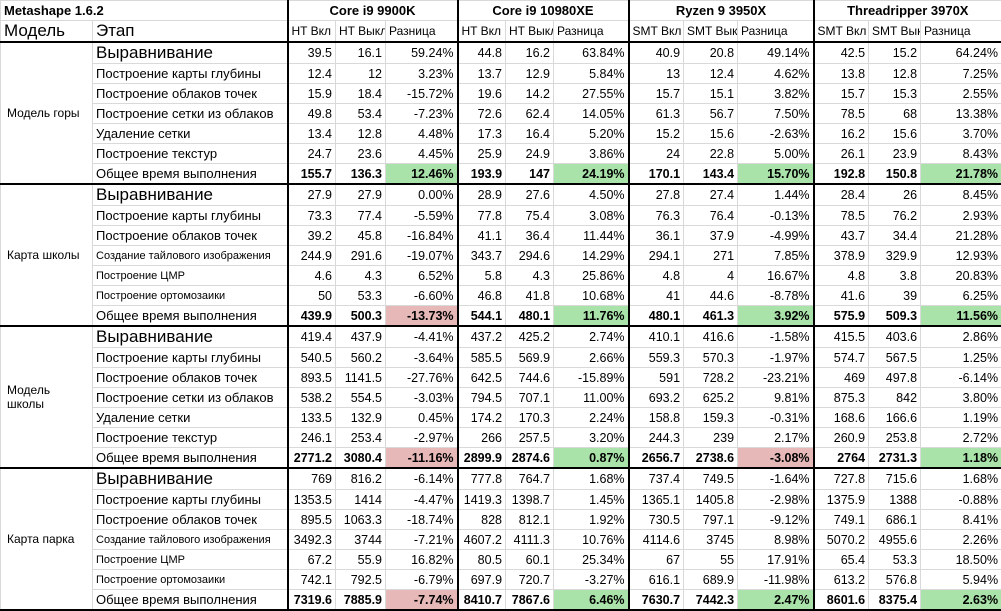  Describe the element at coordinates (711, 337) in the screenshot. I see `off-value: 416.6` at that location.